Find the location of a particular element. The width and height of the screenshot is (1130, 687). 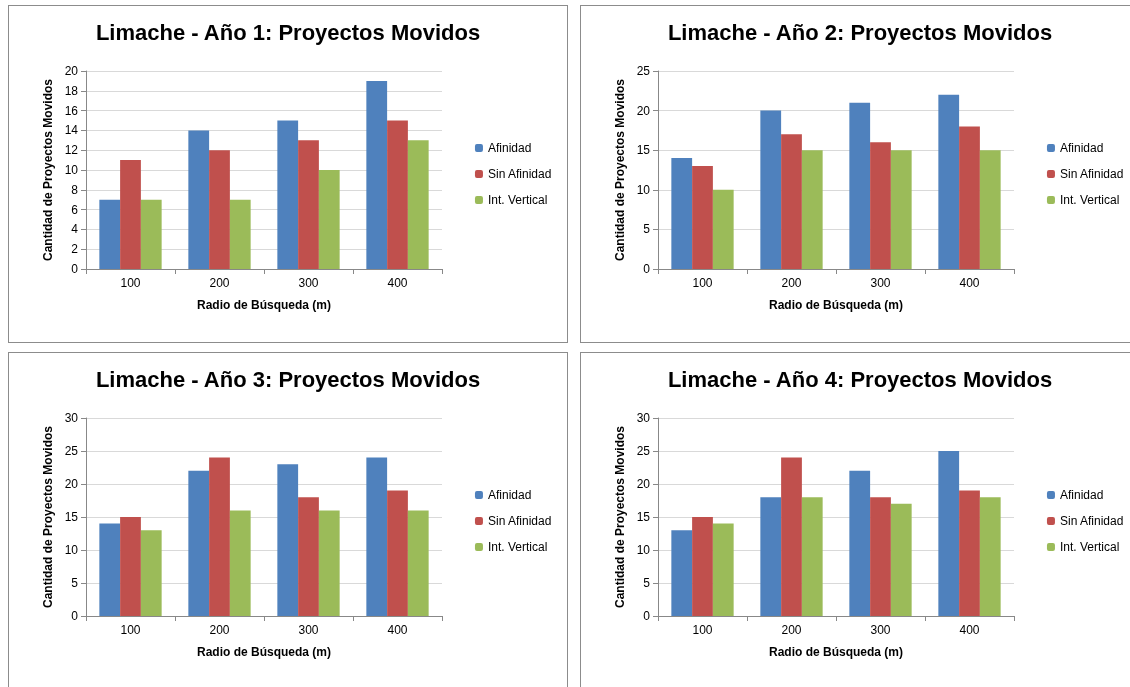

chart-title: Limache - Año 2: Proyectos Movidos is located at coordinates (860, 32).